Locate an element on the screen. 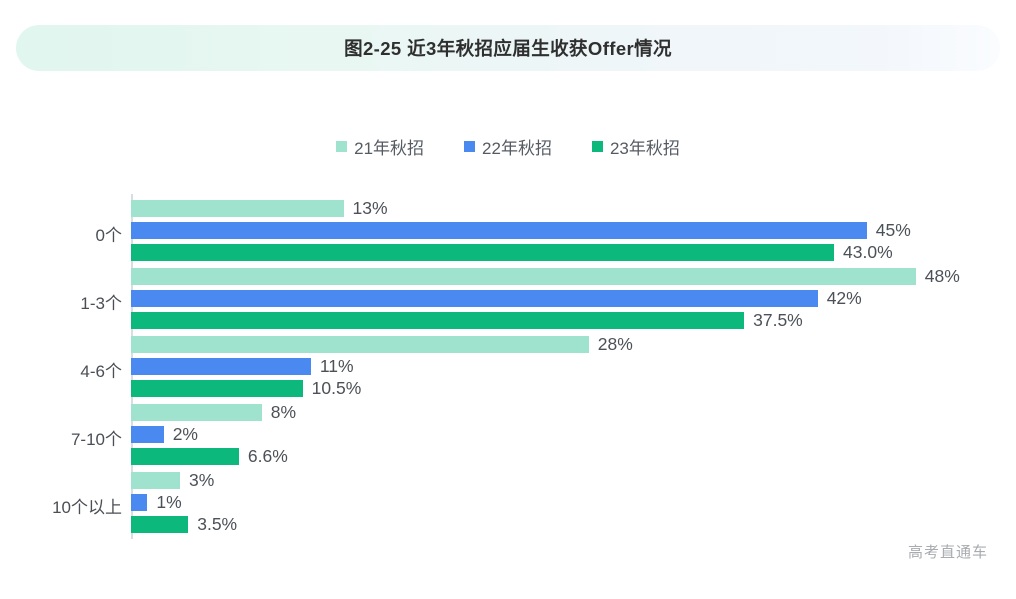 The height and width of the screenshot is (599, 1016). bar-row: 3% is located at coordinates (173, 479).